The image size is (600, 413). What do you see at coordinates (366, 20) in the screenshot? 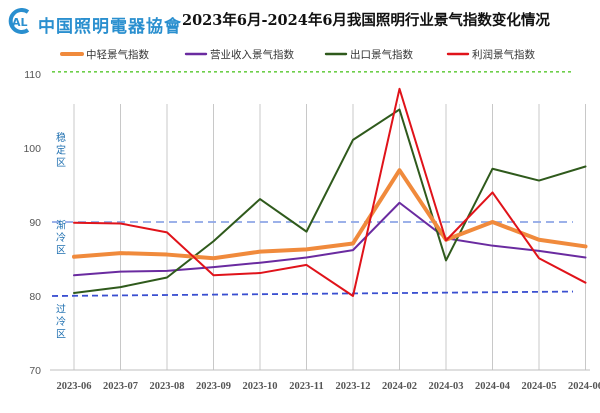
I see `chart-title: 2023年6月-2024年6月我国照明行业景气指数变化情况` at bounding box center [366, 20].